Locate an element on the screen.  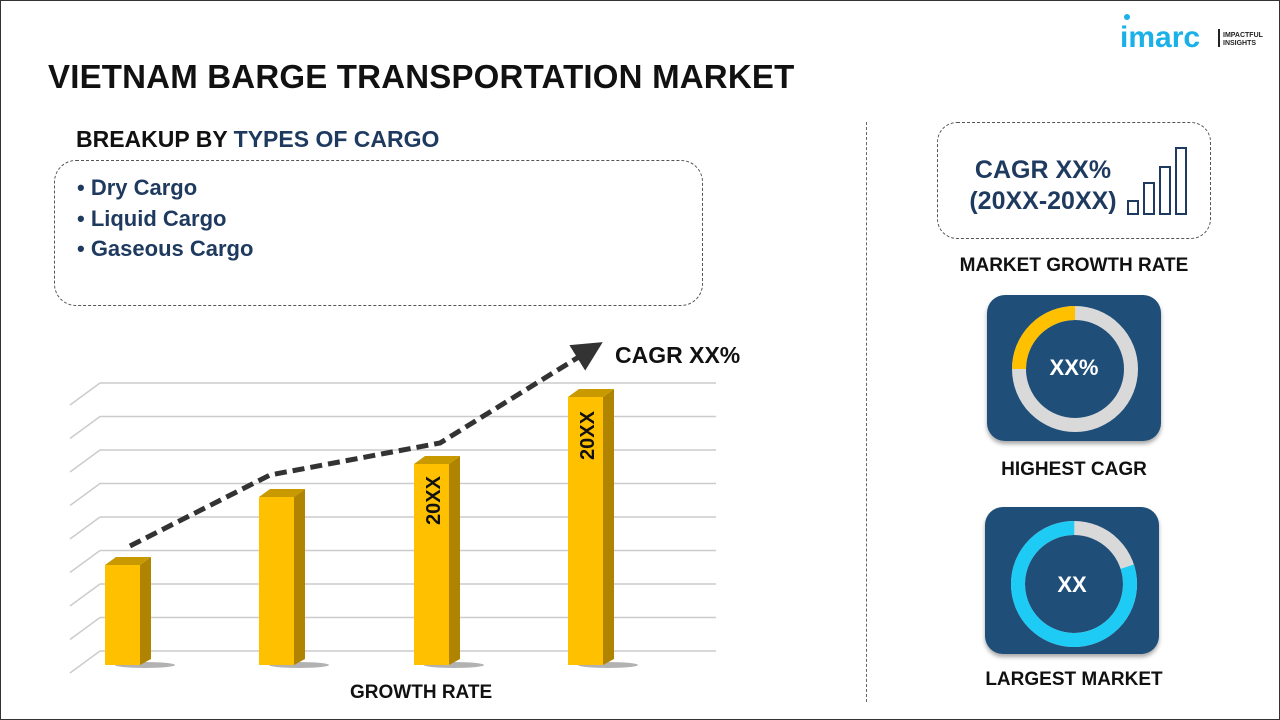
cagr-text: CAGR XX% (20XX-20XX) is located at coordinates (1043, 186).